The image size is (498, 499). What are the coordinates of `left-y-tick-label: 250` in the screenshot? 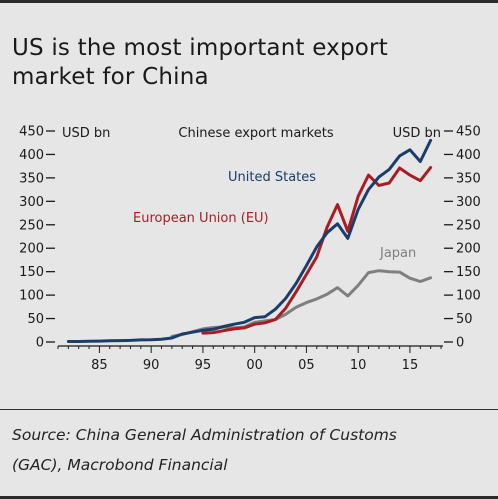 It's located at (31, 225).